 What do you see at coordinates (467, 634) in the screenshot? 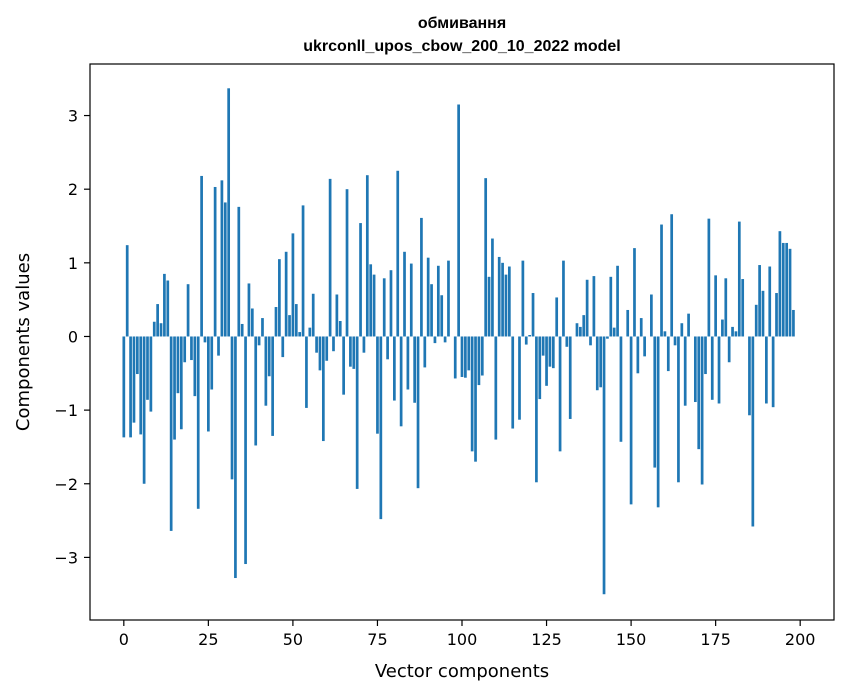
I see `x-axis-ticks: 0 25 50 75 100 125 150 175 200` at bounding box center [467, 634].